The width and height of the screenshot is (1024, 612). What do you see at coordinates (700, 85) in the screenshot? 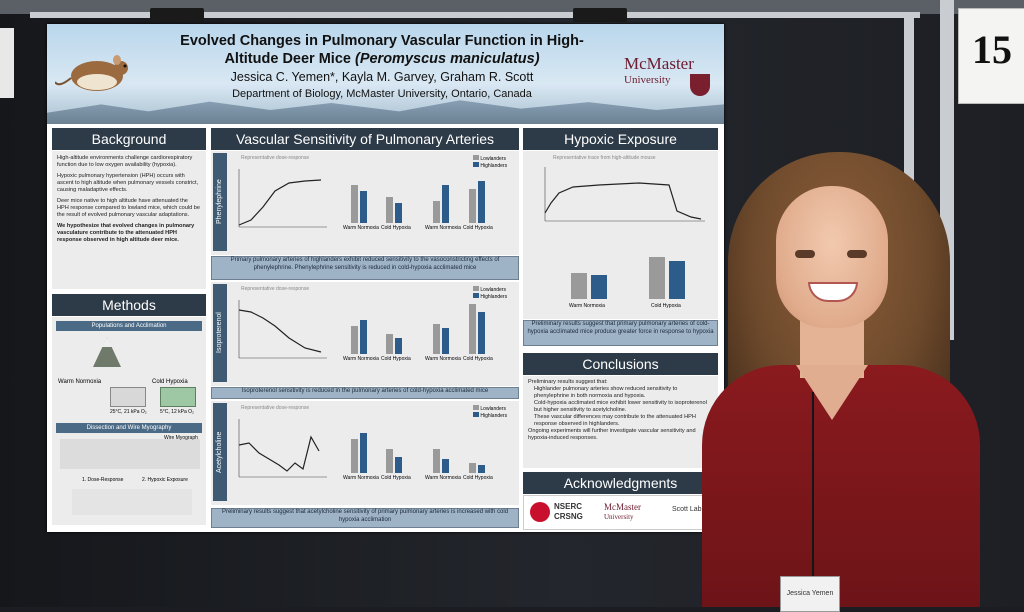
I see `mcmaster-crest-icon` at bounding box center [700, 85].